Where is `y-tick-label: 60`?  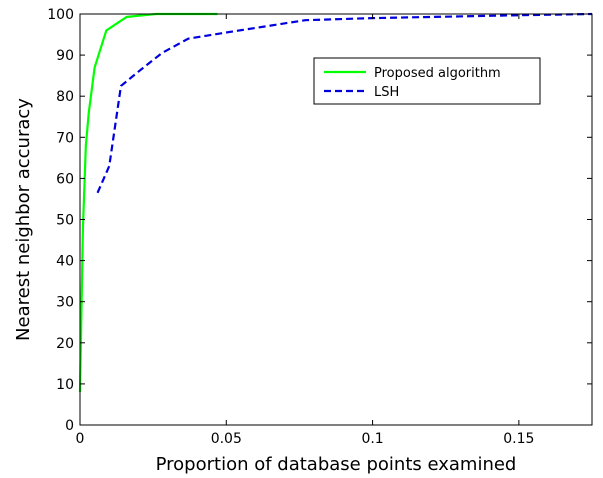 y-tick-label: 60 is located at coordinates (65, 179).